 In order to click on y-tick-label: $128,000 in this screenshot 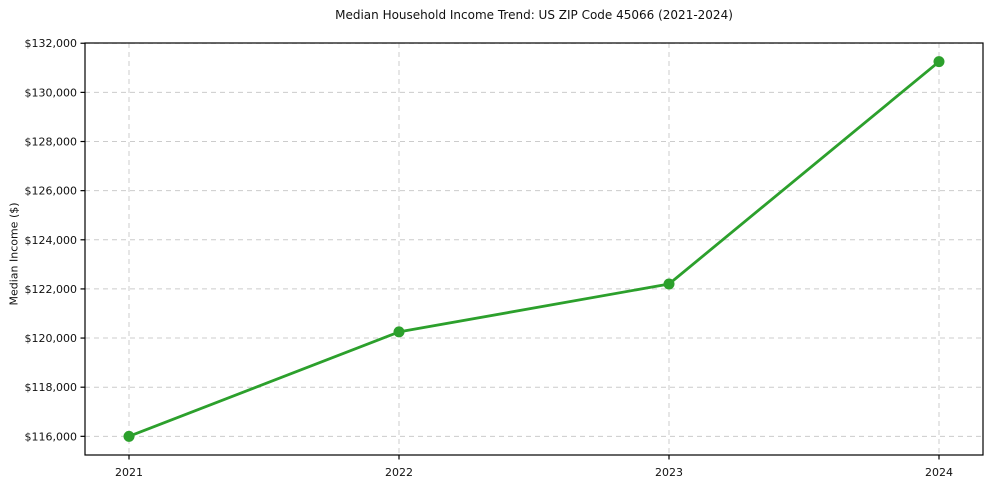, I will do `click(51, 142)`.